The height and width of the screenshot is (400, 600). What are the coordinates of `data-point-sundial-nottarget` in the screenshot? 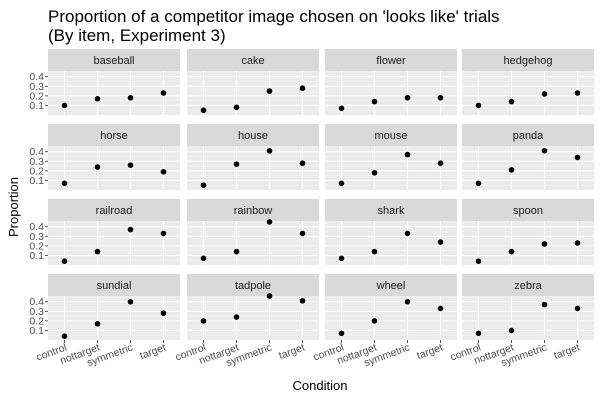 It's located at (97, 323).